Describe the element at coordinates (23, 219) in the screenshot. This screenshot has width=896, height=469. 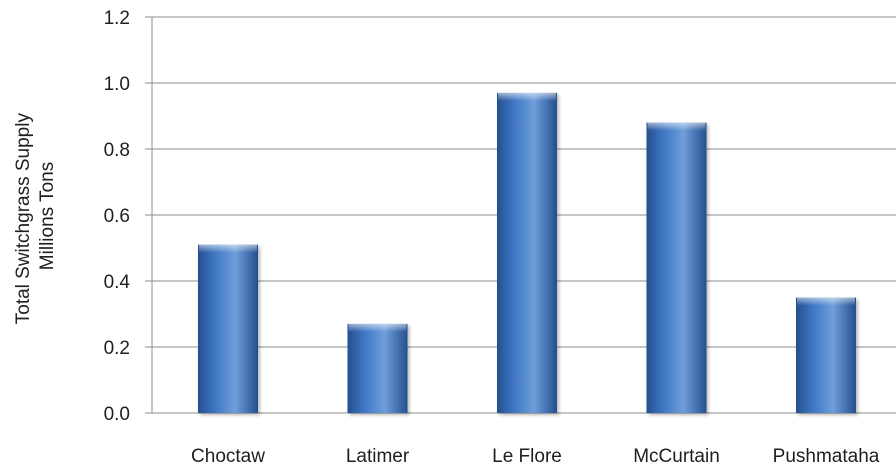
I see `y-axis-title-line-1: Total Switchgrass Supply` at that location.